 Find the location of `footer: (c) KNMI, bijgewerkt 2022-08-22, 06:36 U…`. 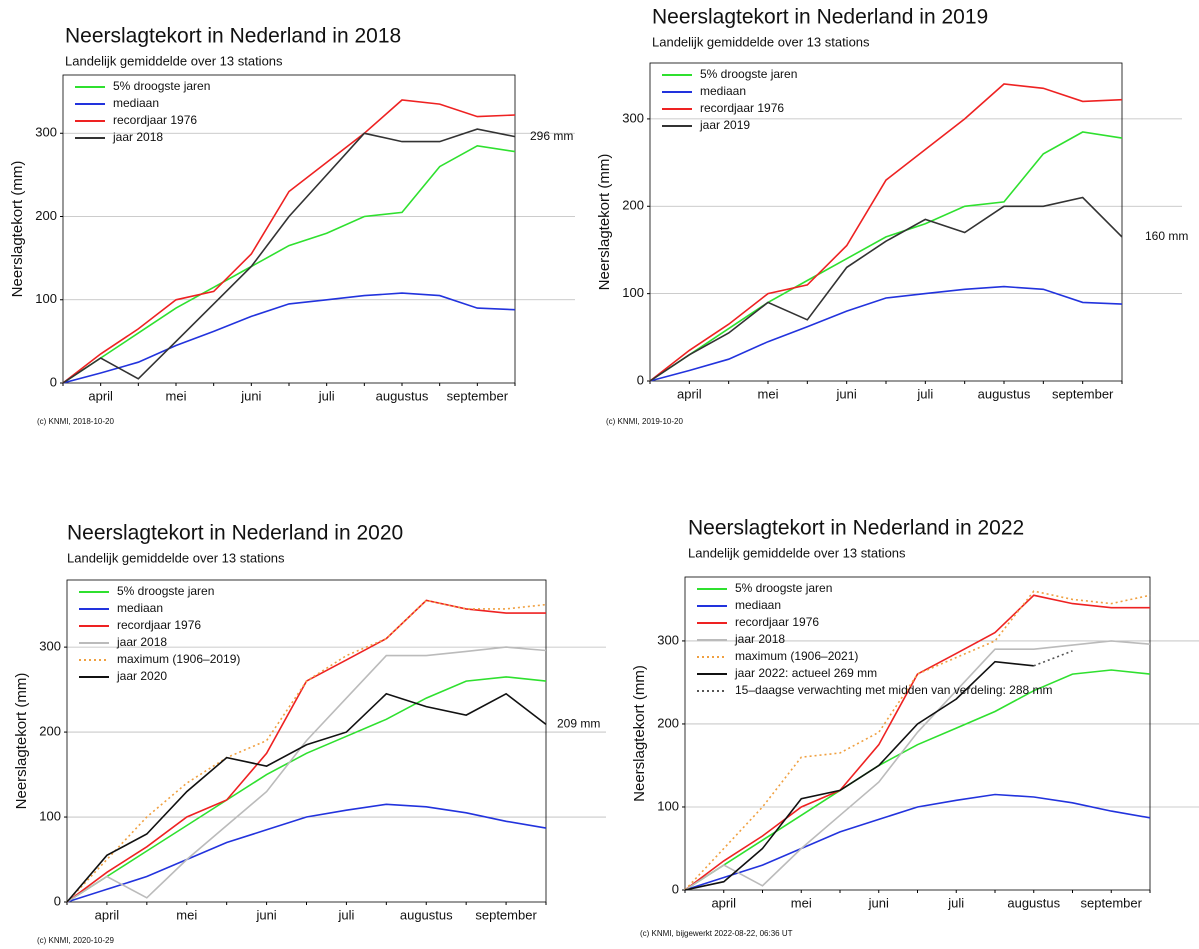

footer: (c) KNMI, bijgewerkt 2022-08-22, 06:36 U… is located at coordinates (716, 933).